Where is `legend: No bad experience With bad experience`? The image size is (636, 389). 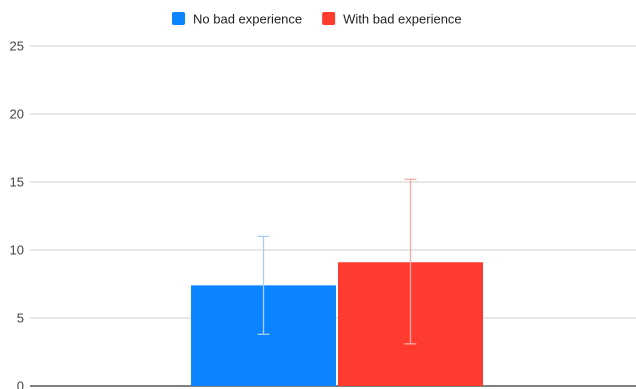
legend: No bad experience With bad experience is located at coordinates (317, 19).